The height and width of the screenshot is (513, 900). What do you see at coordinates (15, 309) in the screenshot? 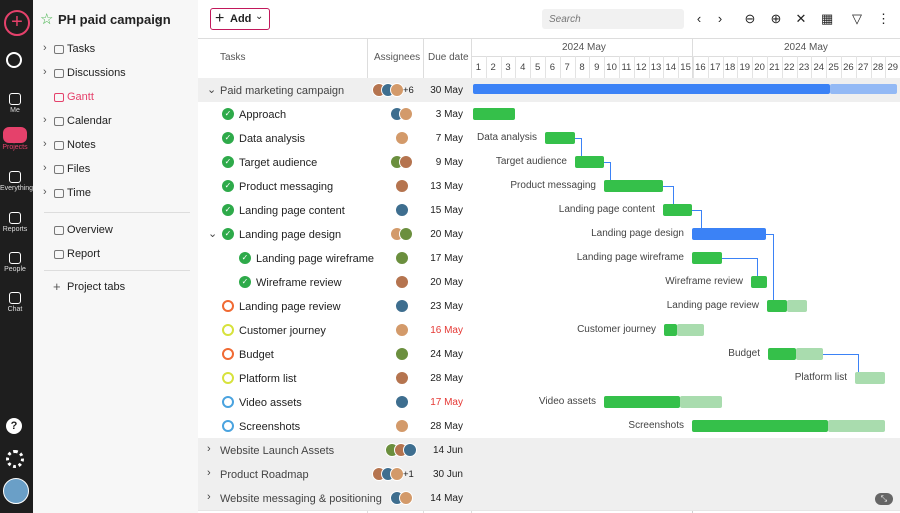
I see `nav-label: Chat` at bounding box center [15, 309].